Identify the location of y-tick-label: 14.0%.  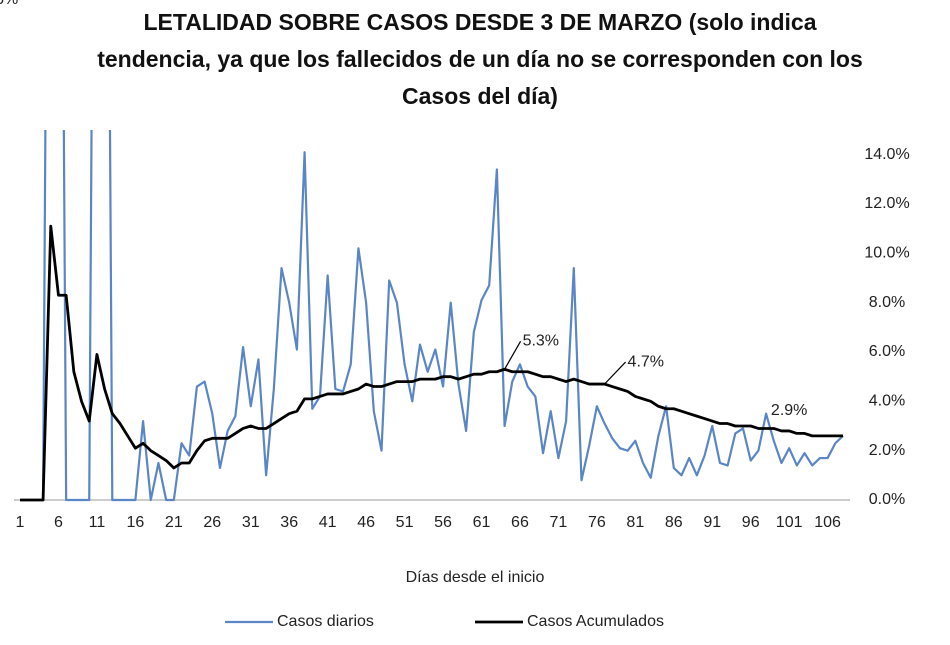
(886, 154).